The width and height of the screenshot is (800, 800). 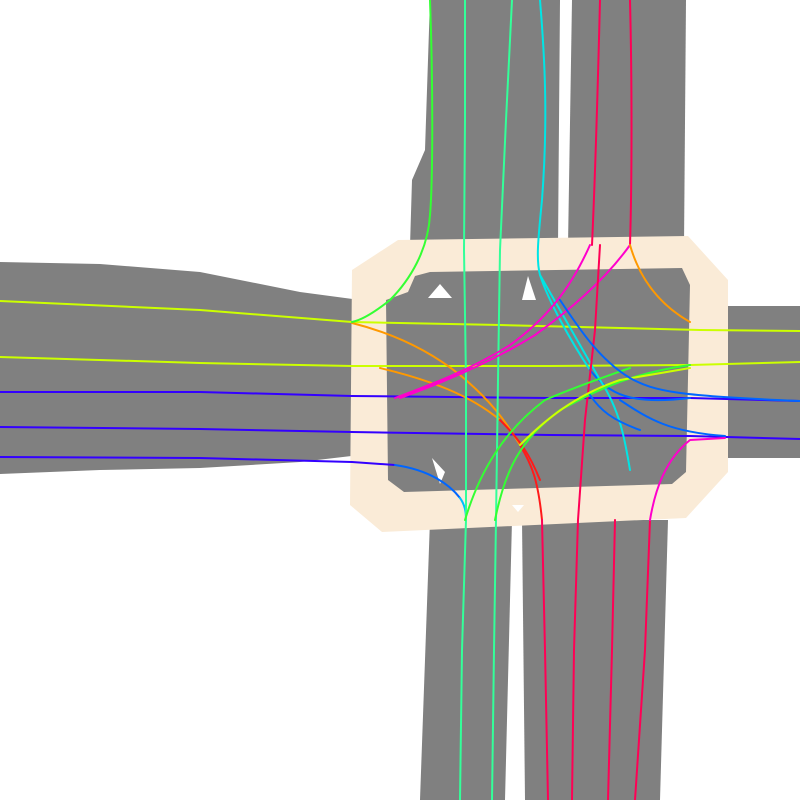 I want to click on island-s, so click(x=438, y=471).